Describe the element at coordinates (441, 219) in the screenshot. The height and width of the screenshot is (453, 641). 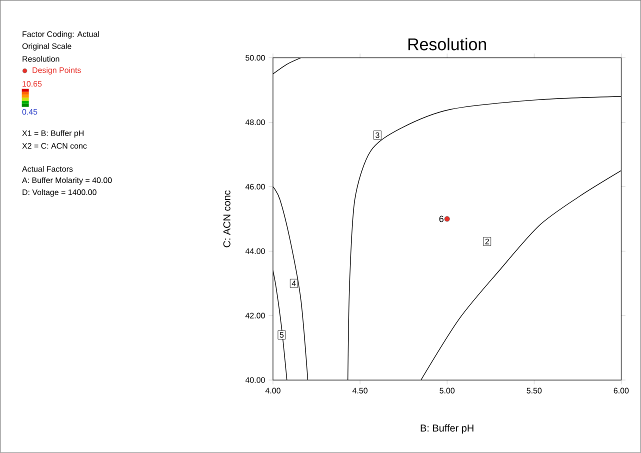
I see `annotation: 6` at that location.